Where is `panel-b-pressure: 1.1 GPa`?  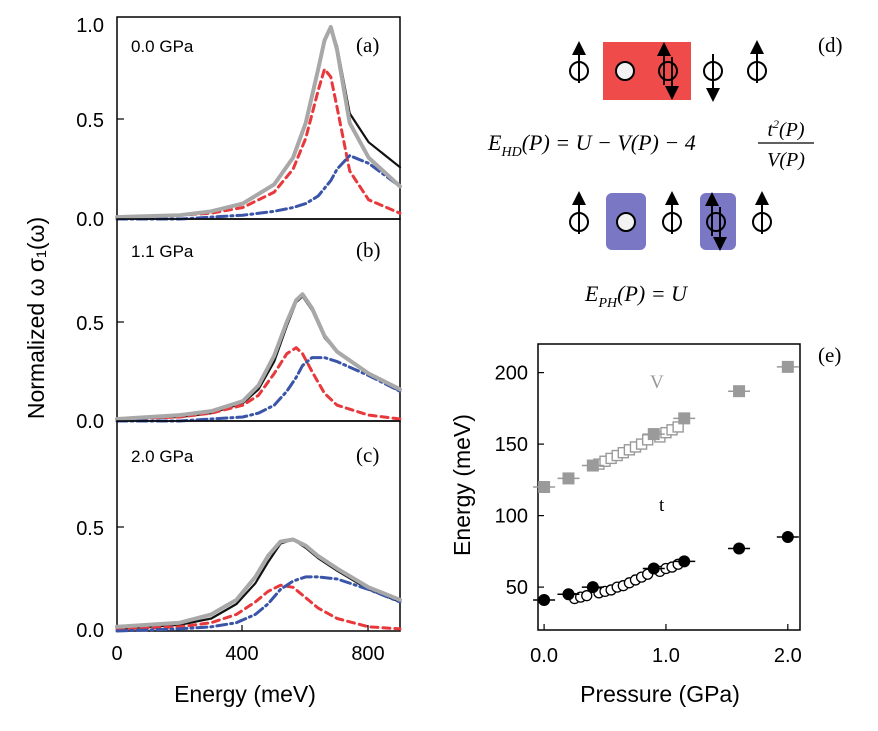
panel-b-pressure: 1.1 GPa is located at coordinates (162, 251).